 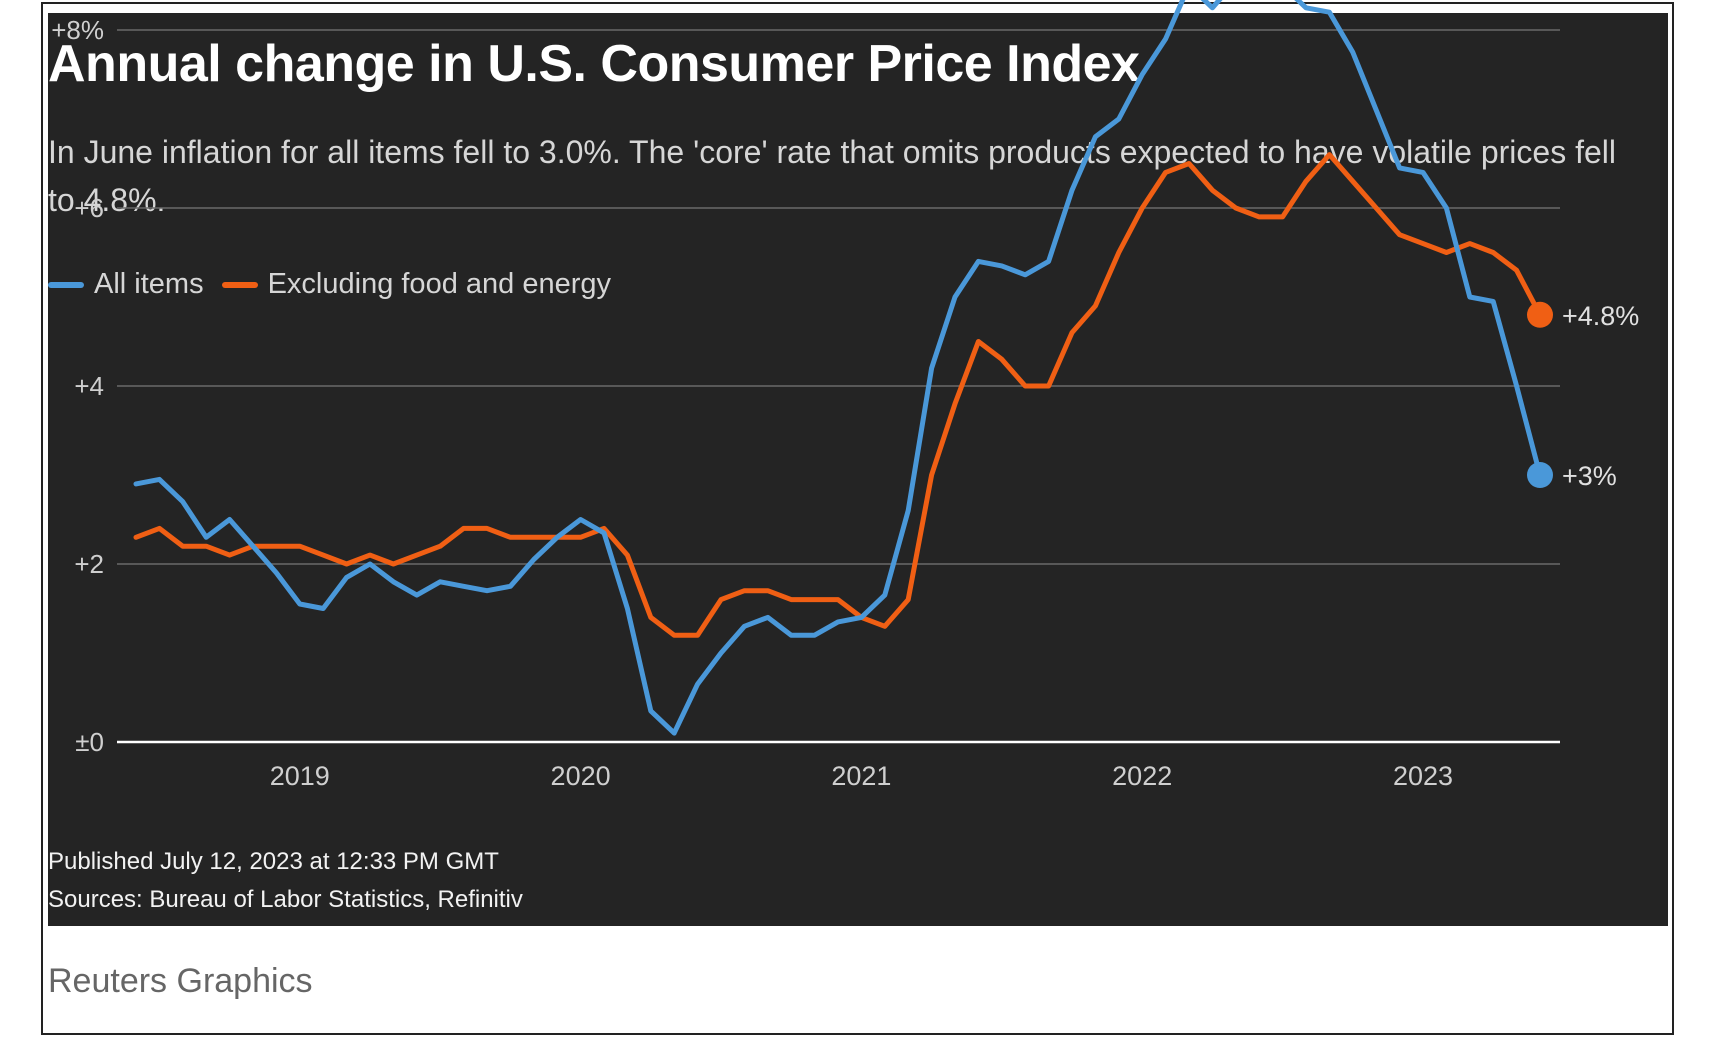 I want to click on end-label-all-items: +3%, so click(x=1589, y=476).